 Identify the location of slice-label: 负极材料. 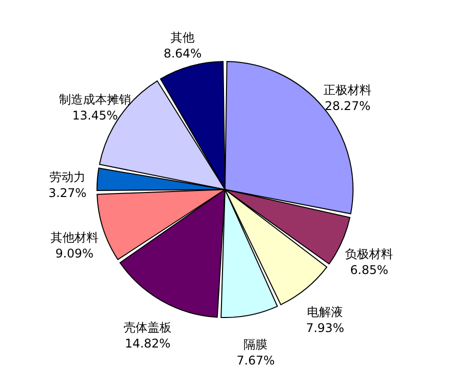
(369, 254).